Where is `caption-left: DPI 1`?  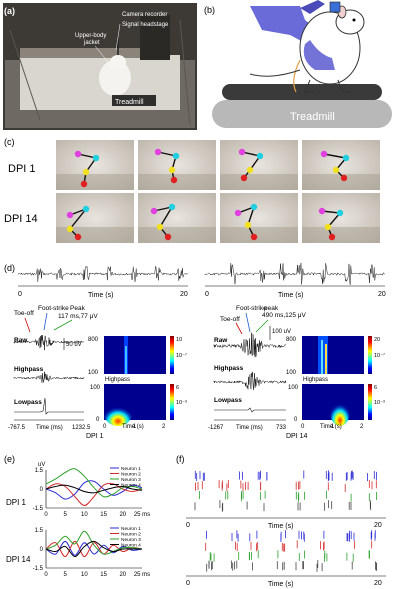 caption-left: DPI 1 is located at coordinates (95, 436).